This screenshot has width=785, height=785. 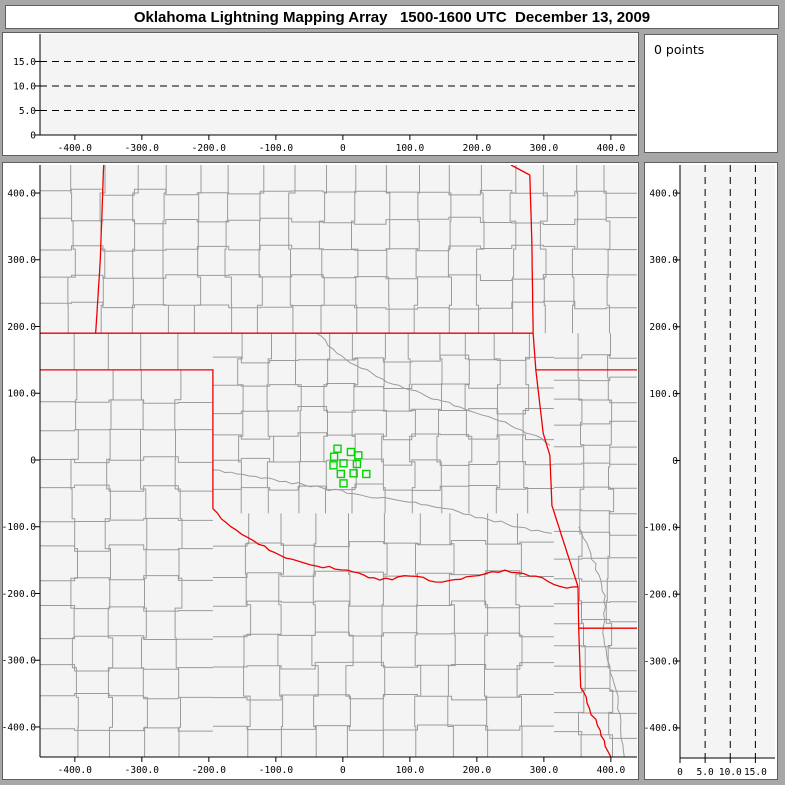 I want to click on x-tick-label: 15.0, so click(x=755, y=772).